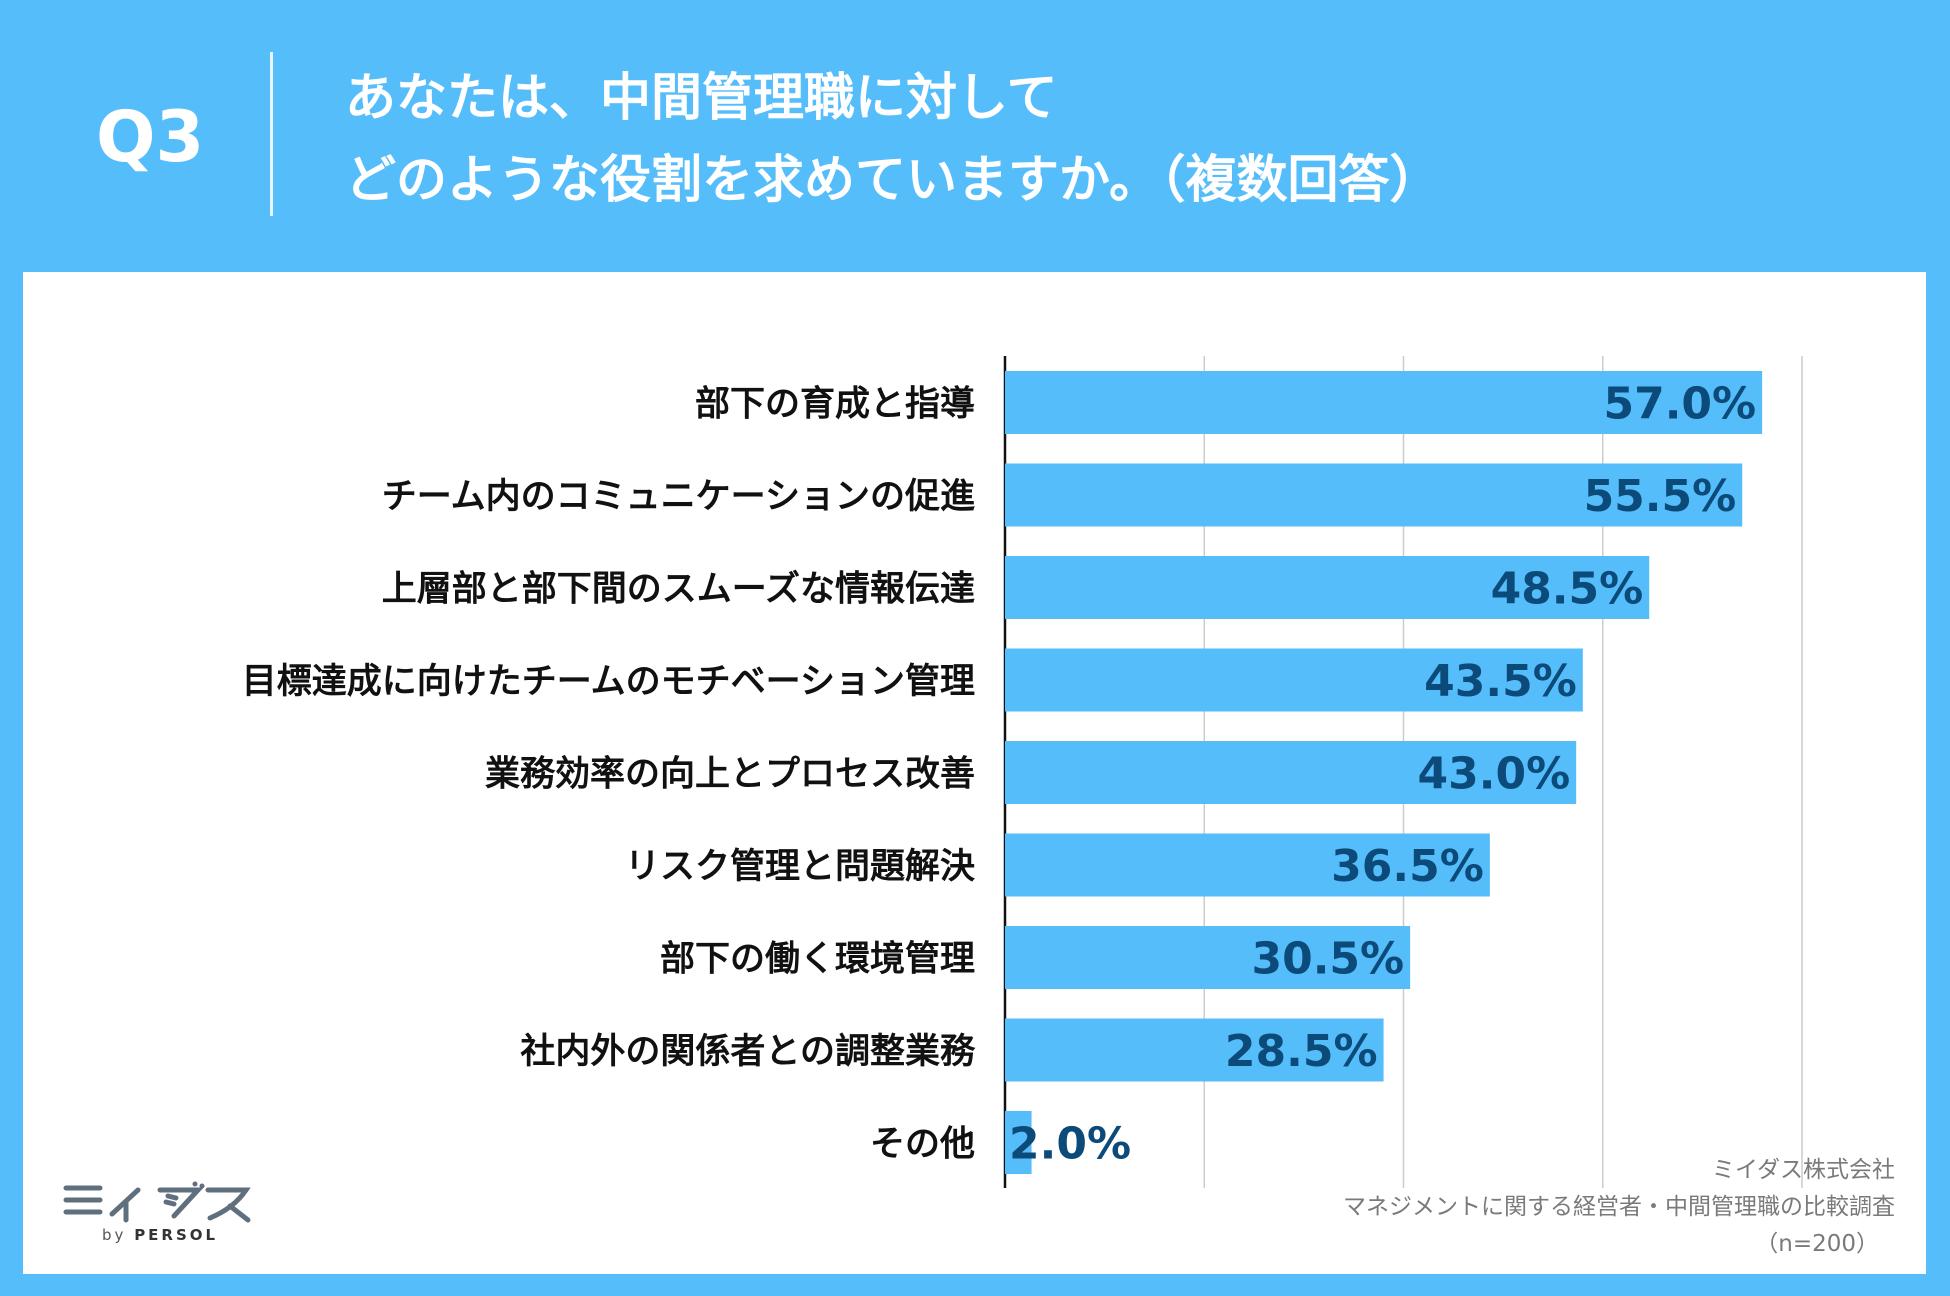 This screenshot has width=1950, height=1296. I want to click on category-label-7: 社内外の関係者との調整業務, so click(748, 1052).